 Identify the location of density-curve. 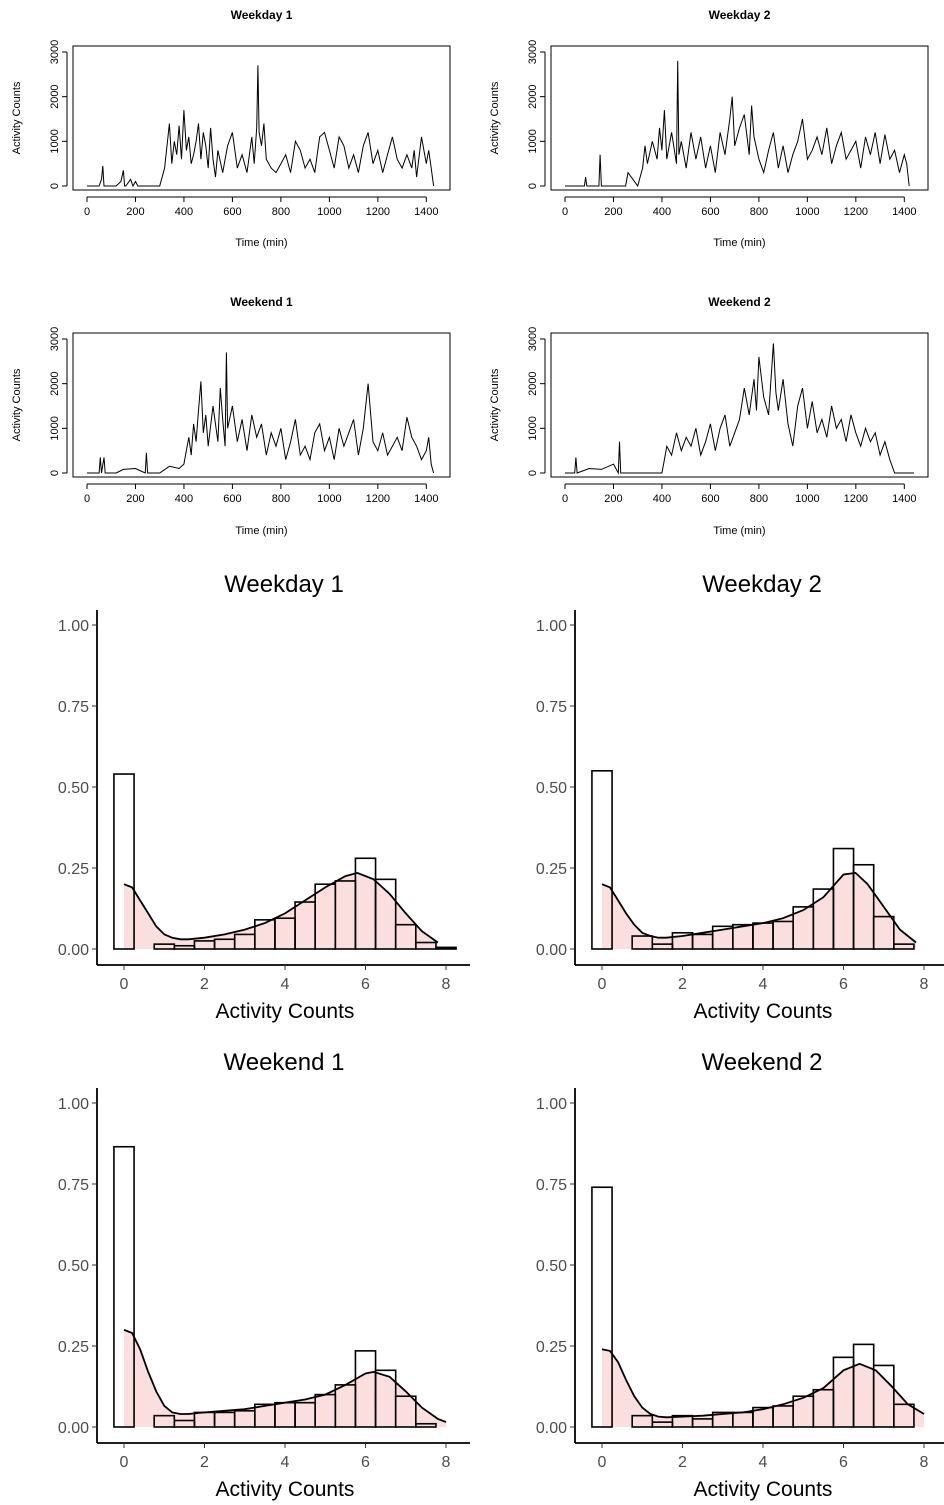
(763, 1383).